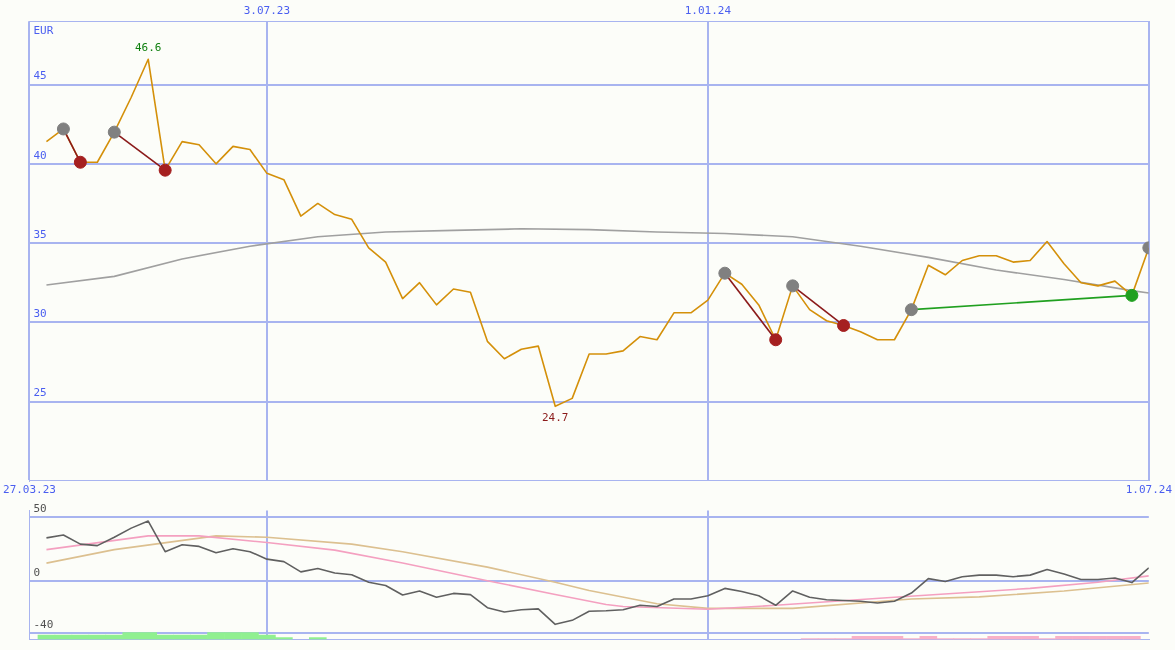  Describe the element at coordinates (29, 490) in the screenshot. I see `x-tick-label: 27.03.23` at that location.